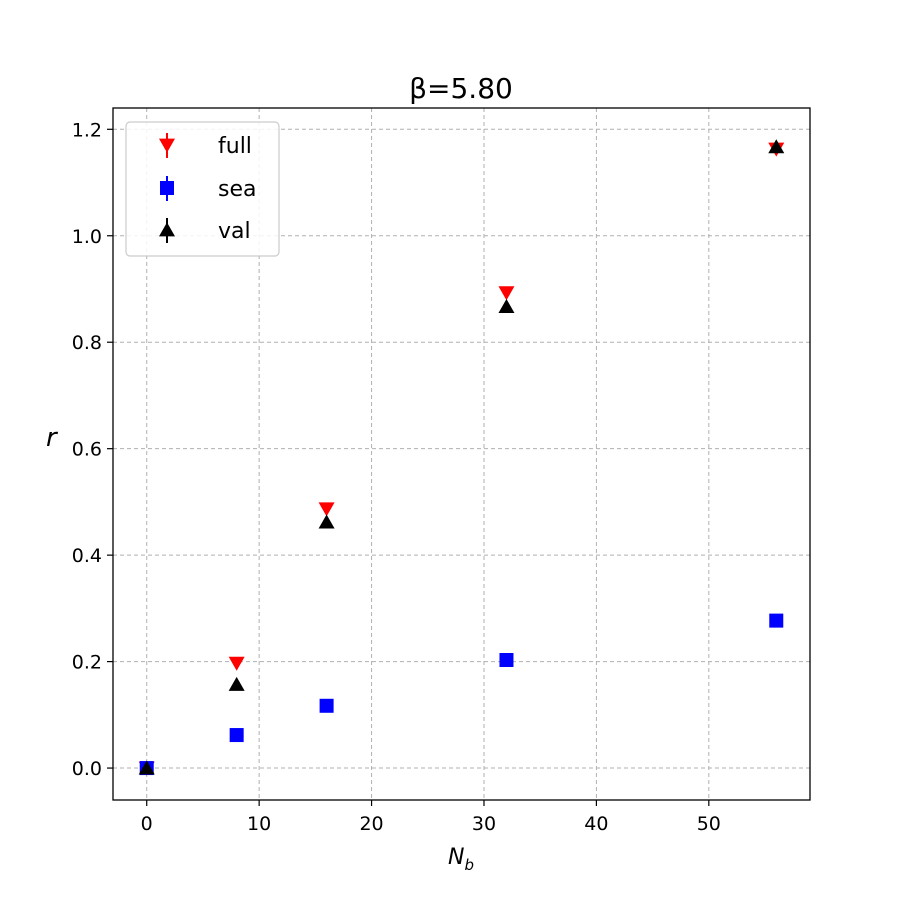 This screenshot has width=900, height=900. I want to click on y-axis-label: r, so click(52, 438).